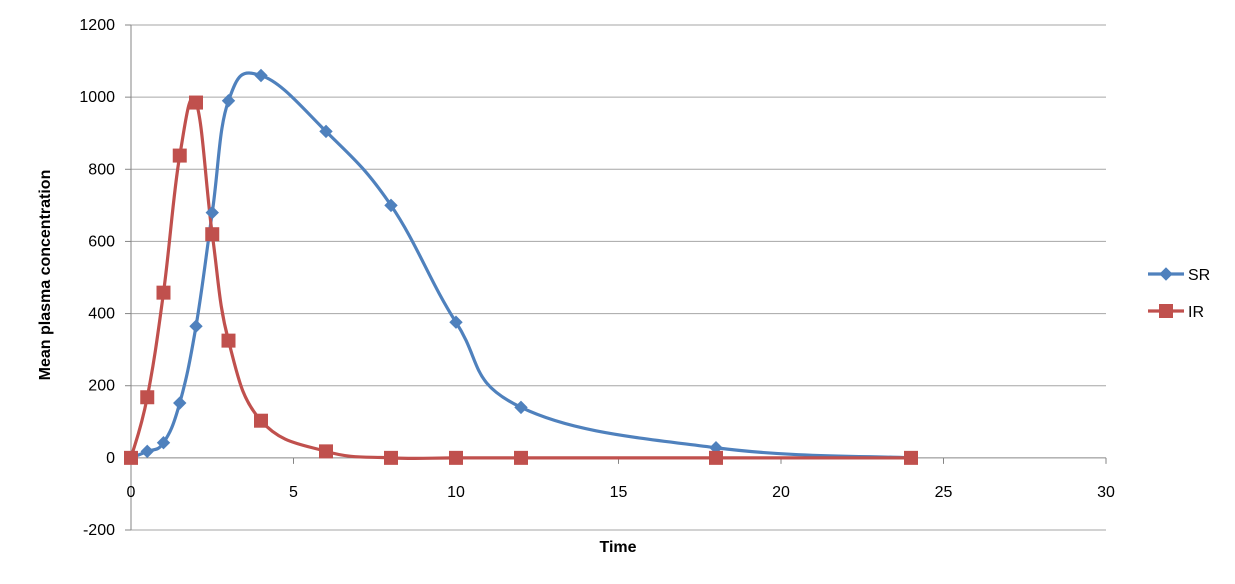  What do you see at coordinates (97, 97) in the screenshot?
I see `y-tick-label: 1000` at bounding box center [97, 97].